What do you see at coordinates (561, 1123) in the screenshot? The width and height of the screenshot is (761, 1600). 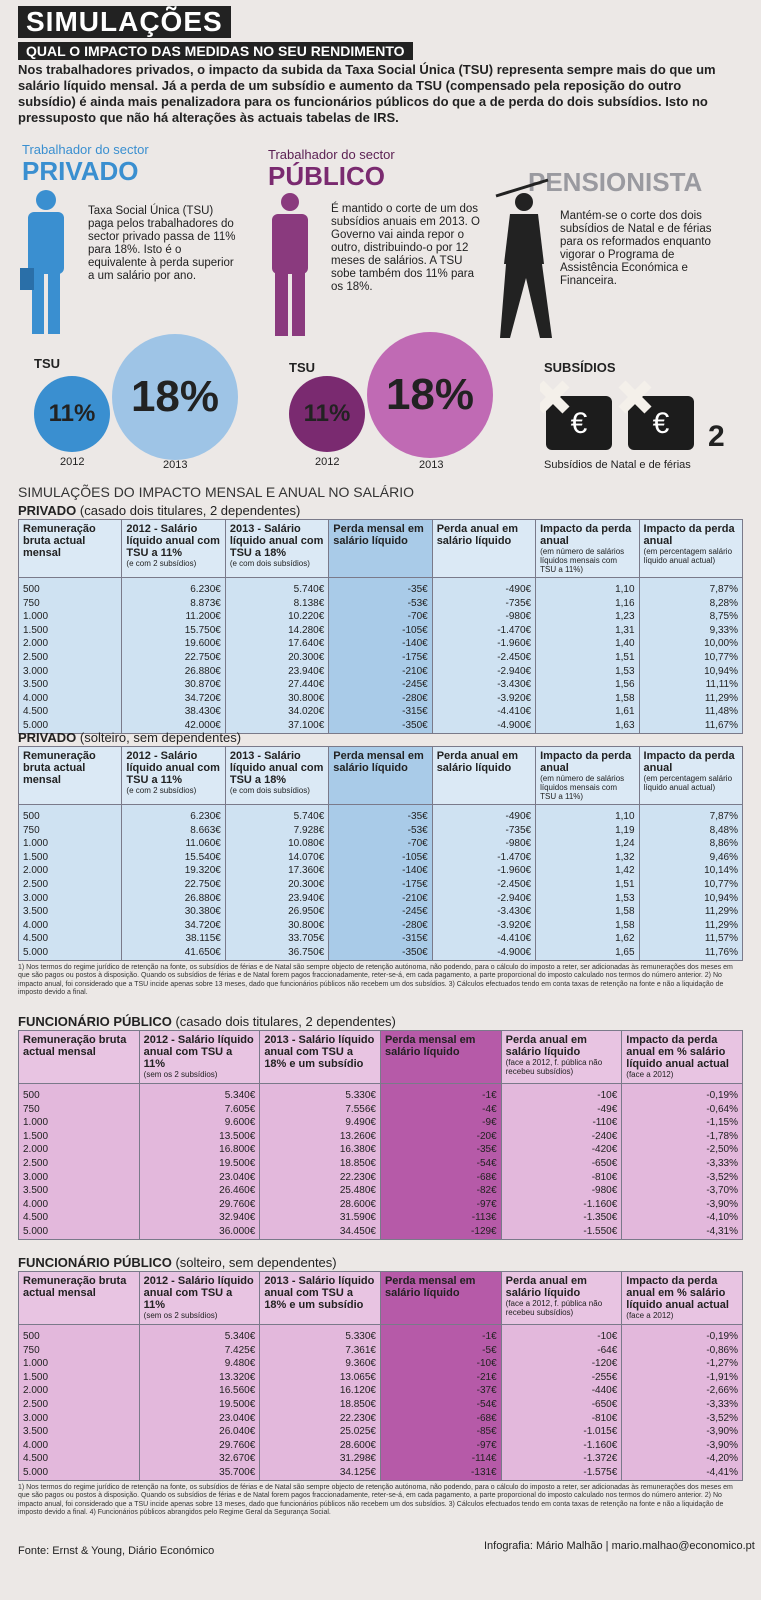 I see `cell: -110€` at bounding box center [561, 1123].